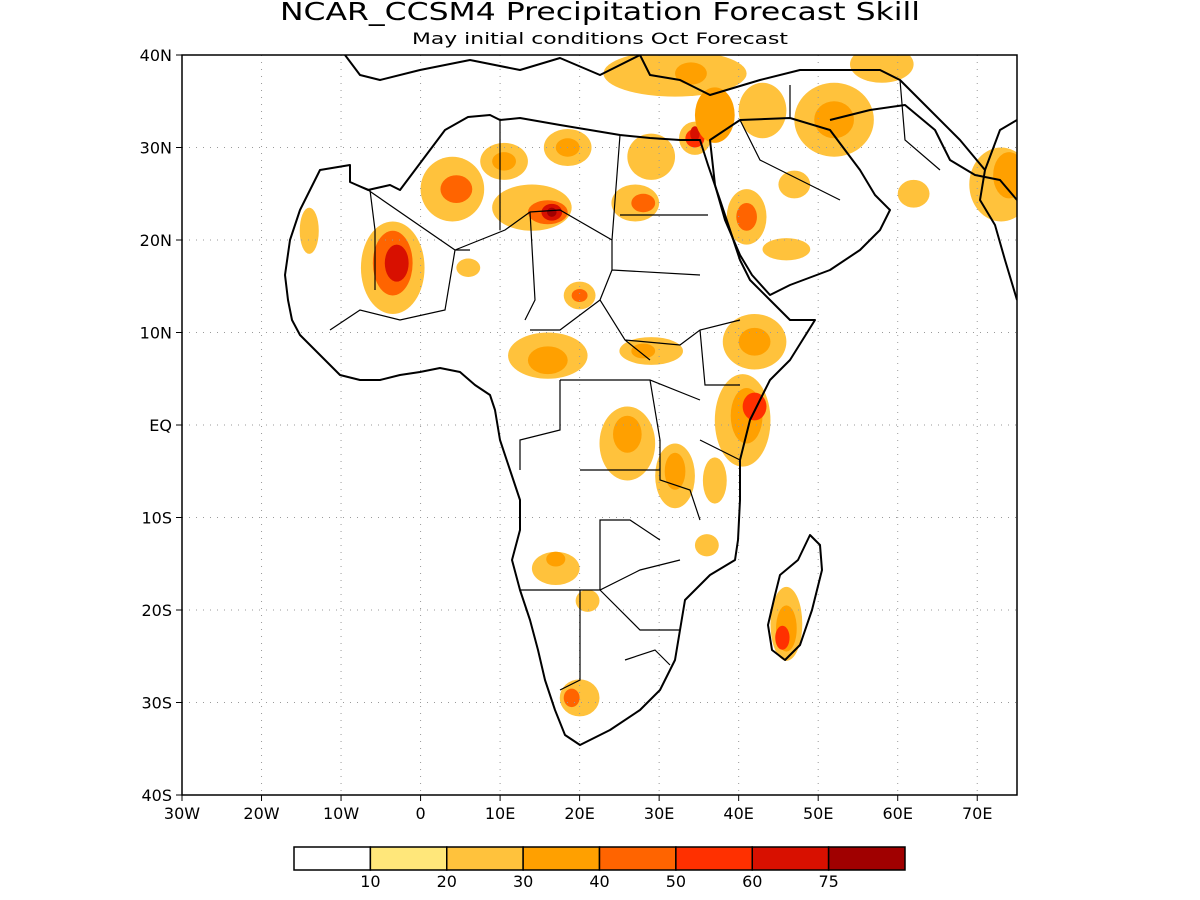  Describe the element at coordinates (600, 13) in the screenshot. I see `figure-title: NCAR_CCSM4 Precipitation Forecast Skill` at that location.